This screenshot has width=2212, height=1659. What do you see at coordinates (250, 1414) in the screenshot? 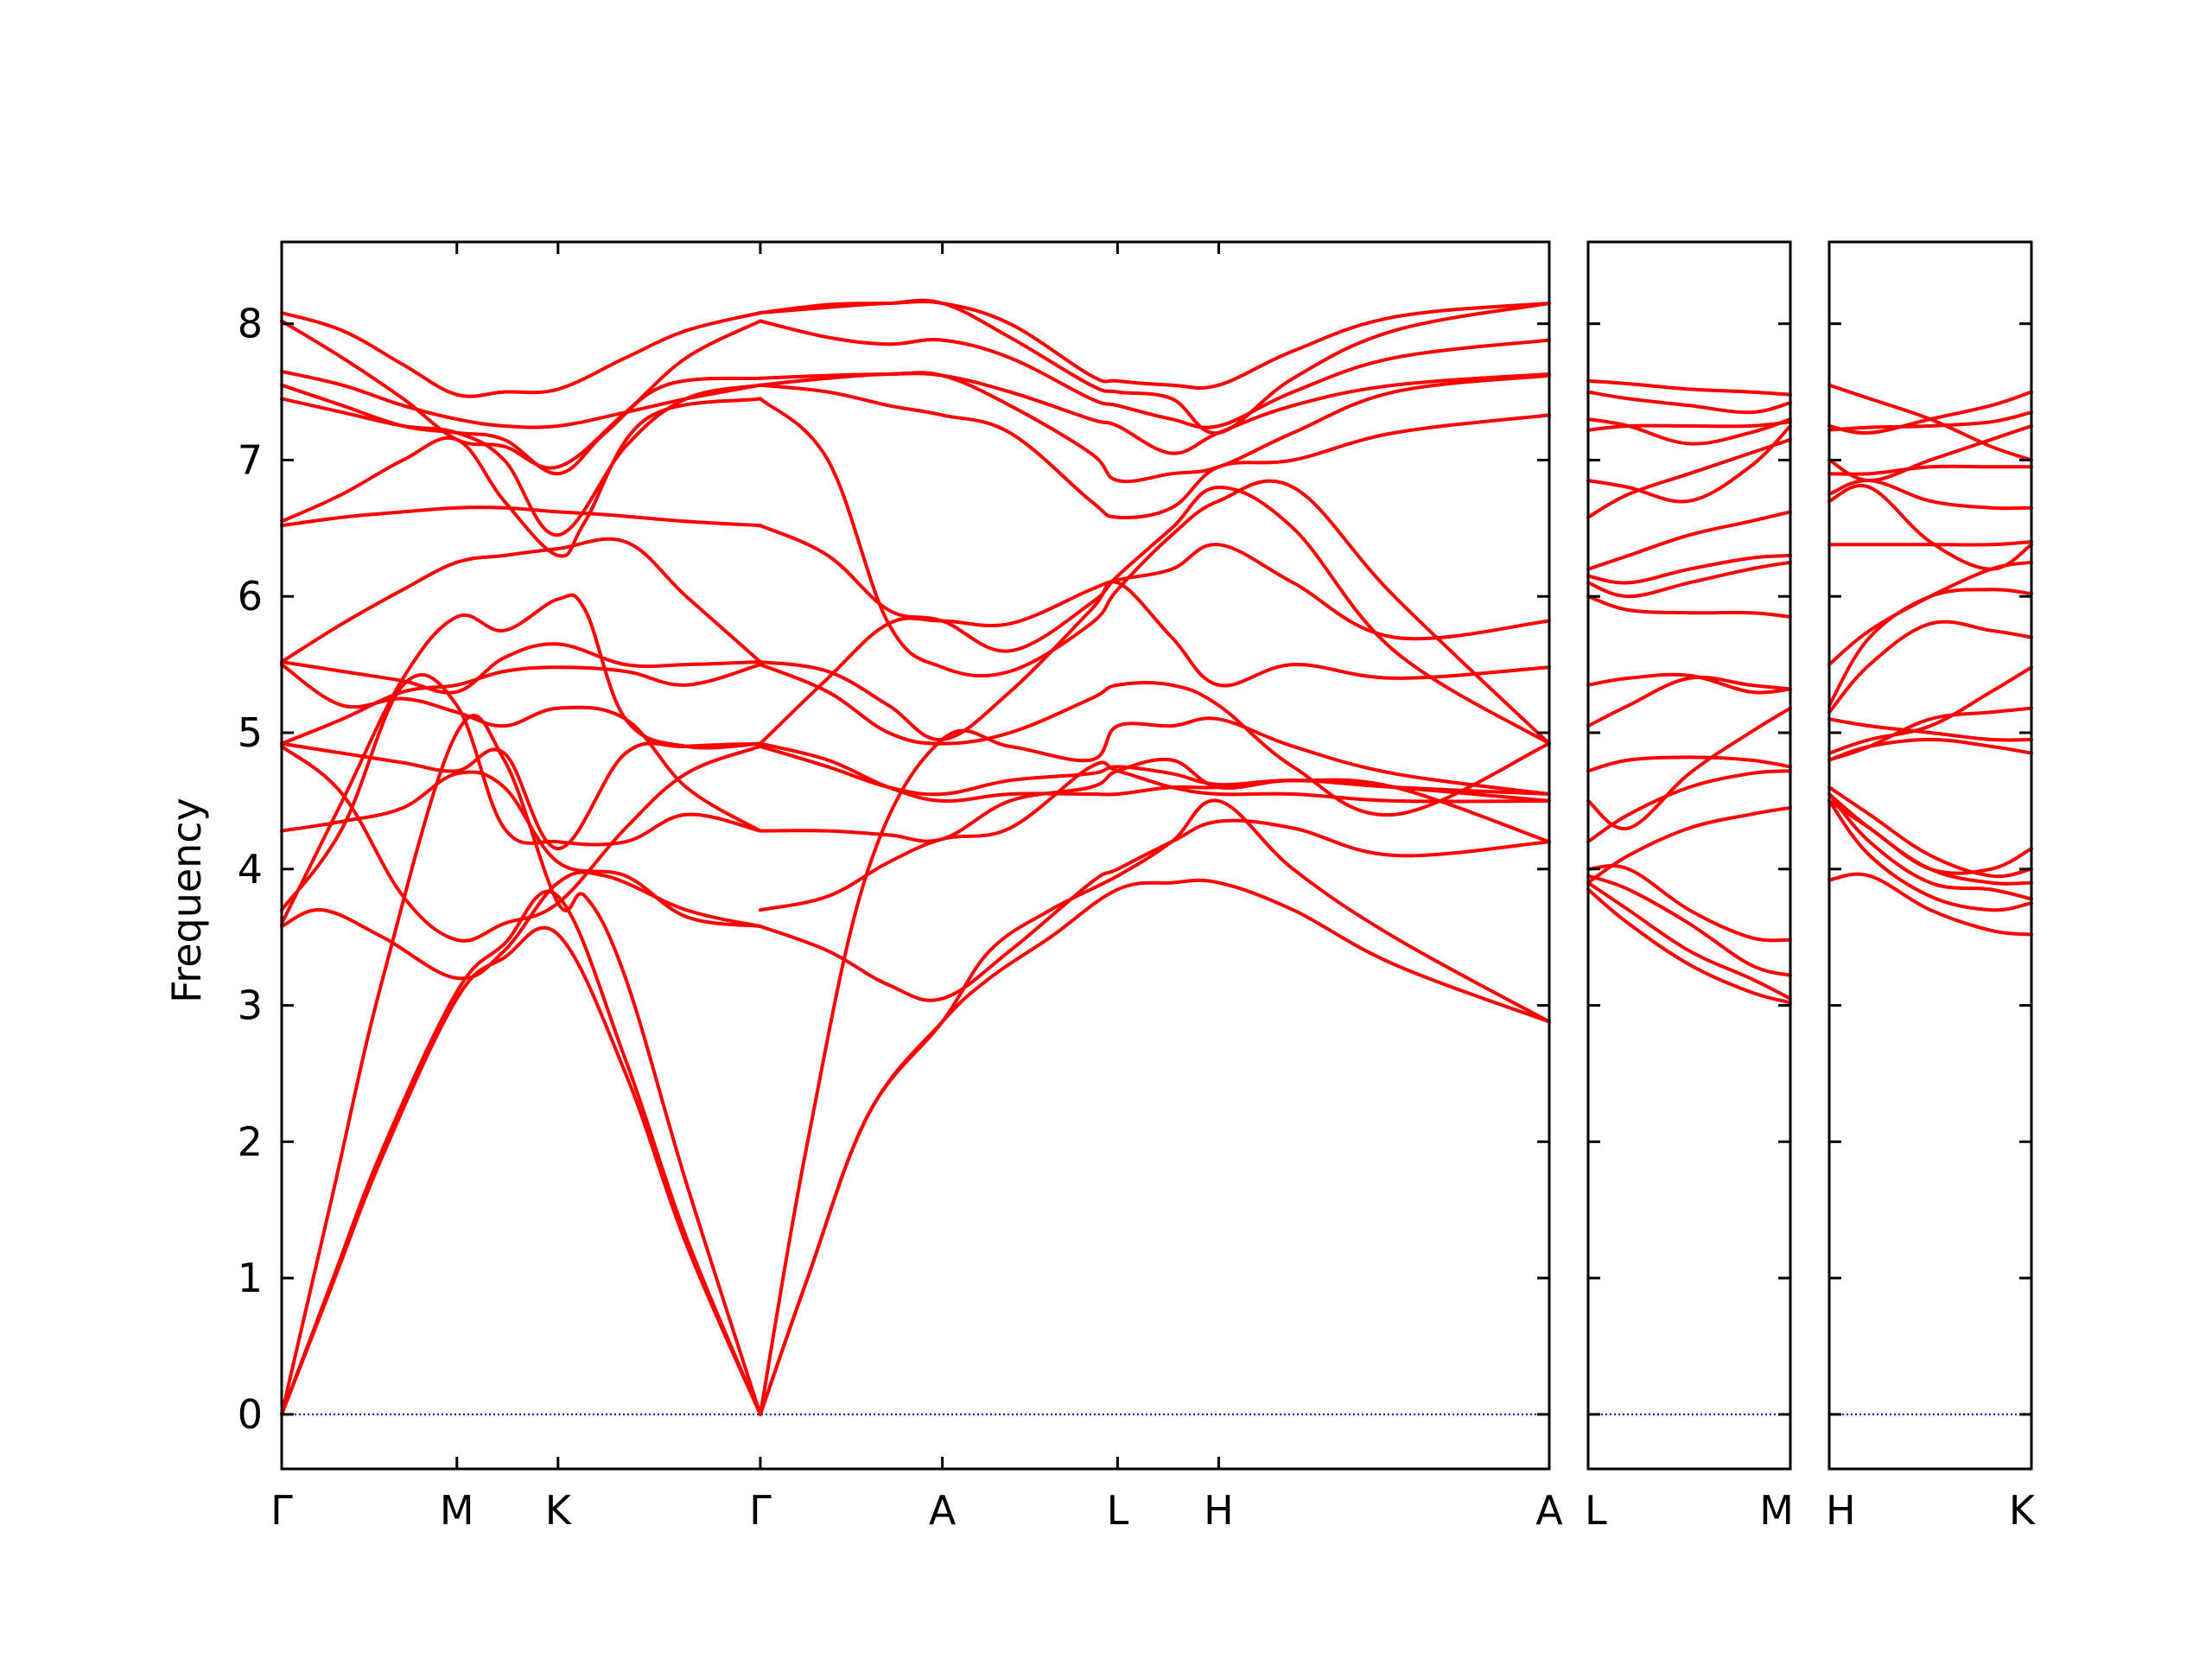
I see `y-tick-label: 0` at bounding box center [250, 1414].